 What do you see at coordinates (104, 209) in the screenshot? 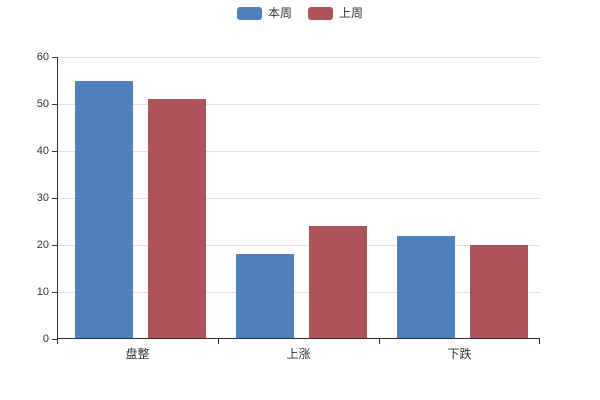
I see `bar-本周-0` at bounding box center [104, 209].